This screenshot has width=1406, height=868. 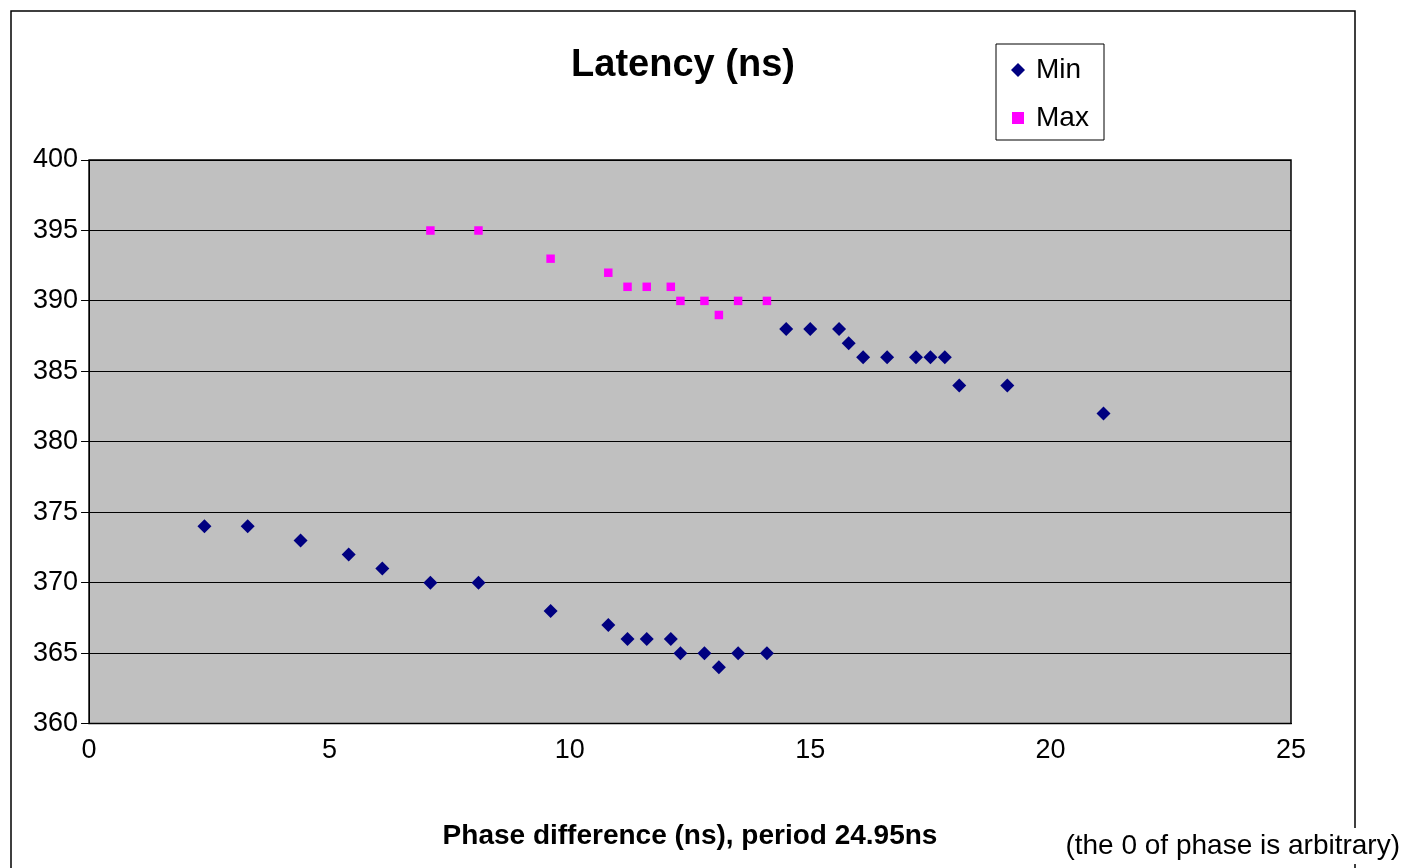 What do you see at coordinates (1062, 116) in the screenshot?
I see `legend-label: Max` at bounding box center [1062, 116].